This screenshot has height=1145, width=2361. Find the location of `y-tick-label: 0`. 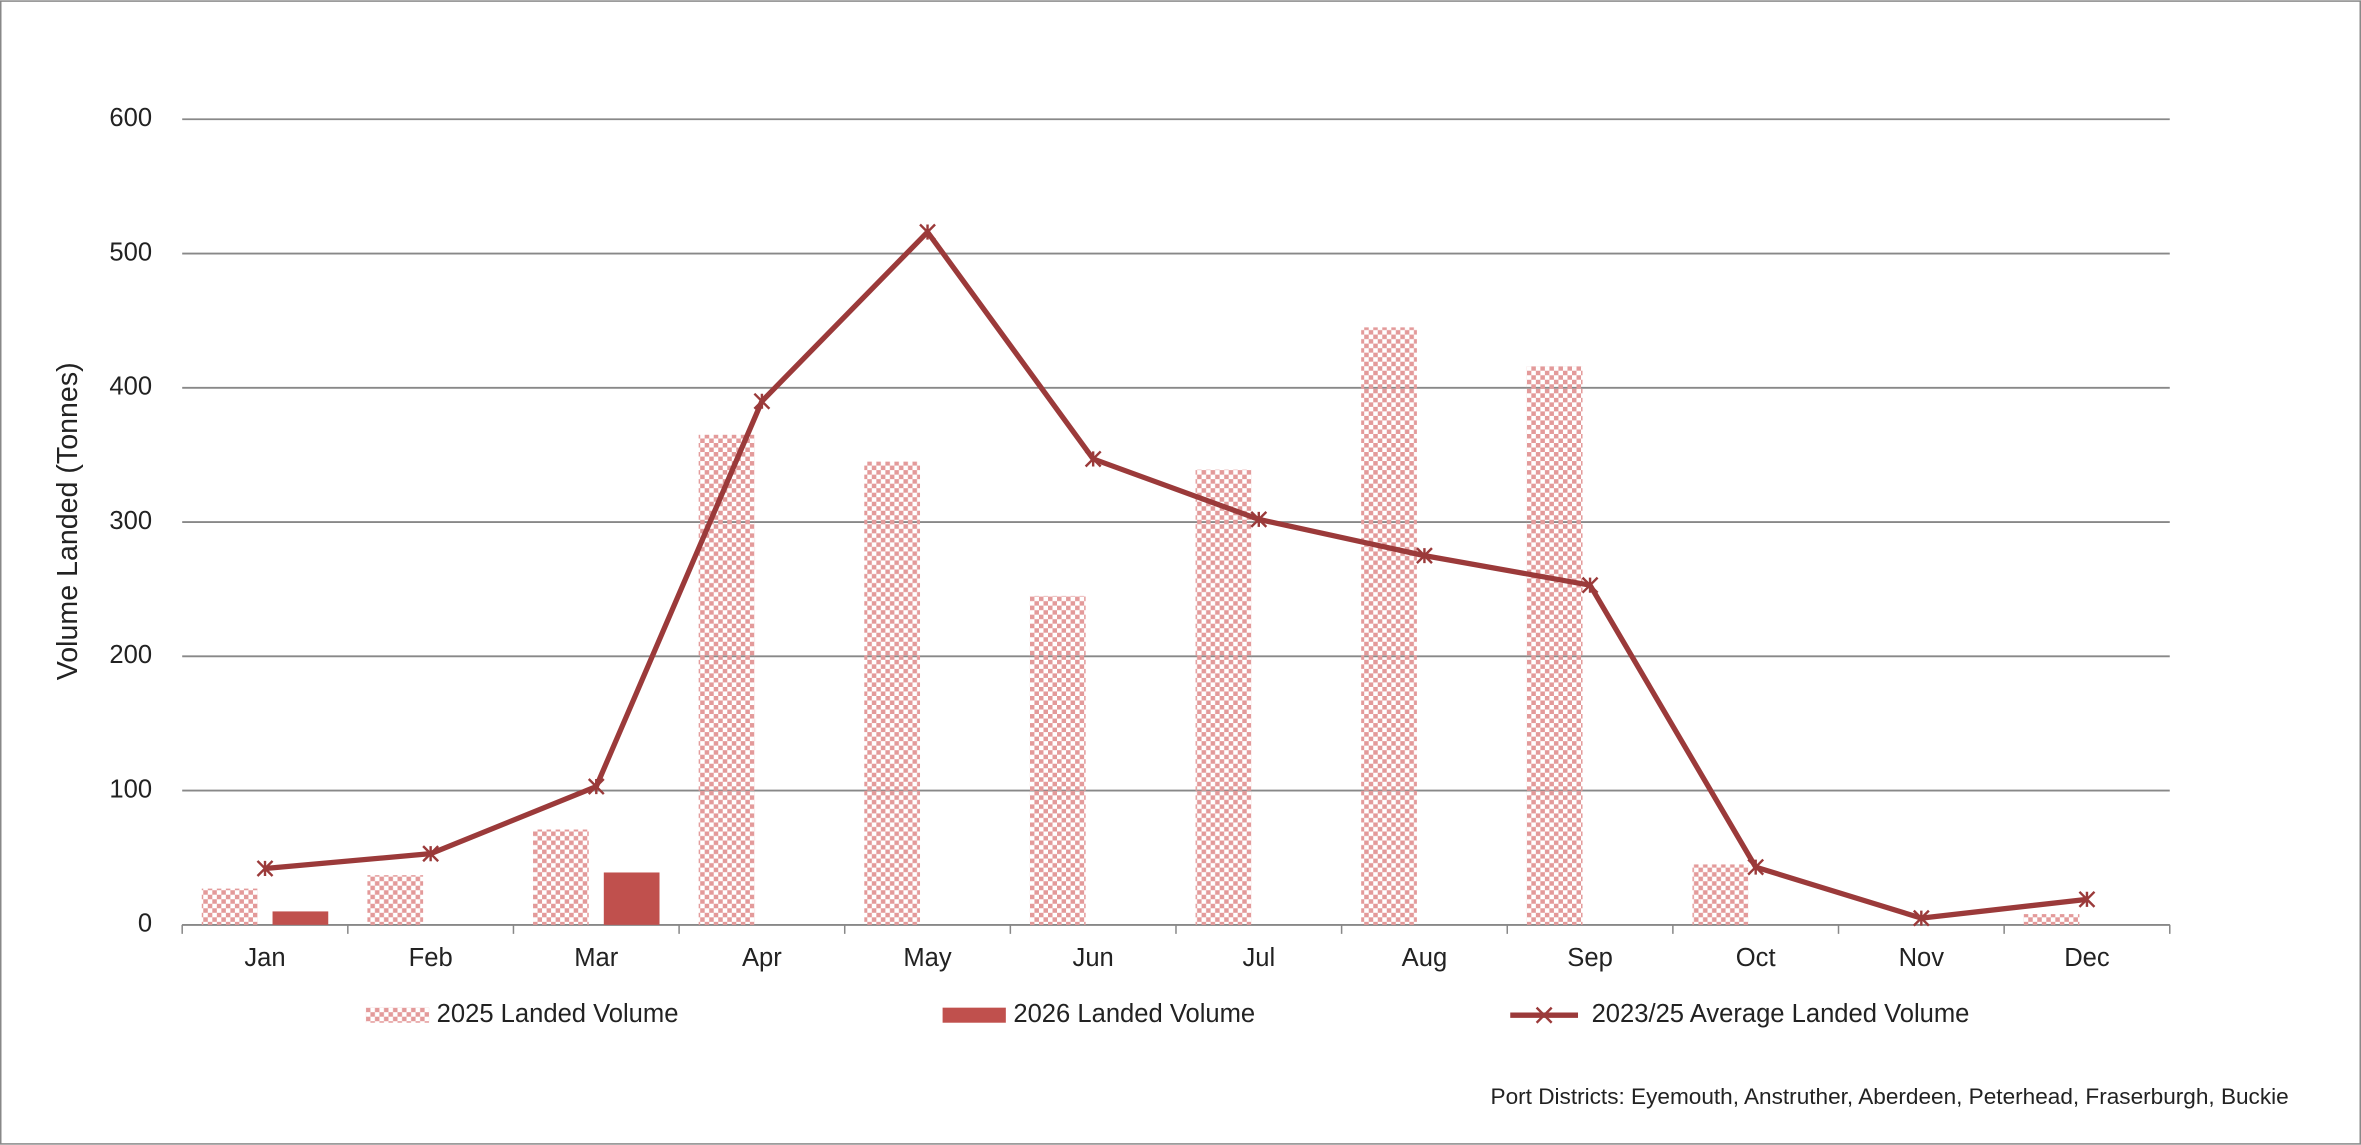

y-tick-label: 0 is located at coordinates (145, 924).